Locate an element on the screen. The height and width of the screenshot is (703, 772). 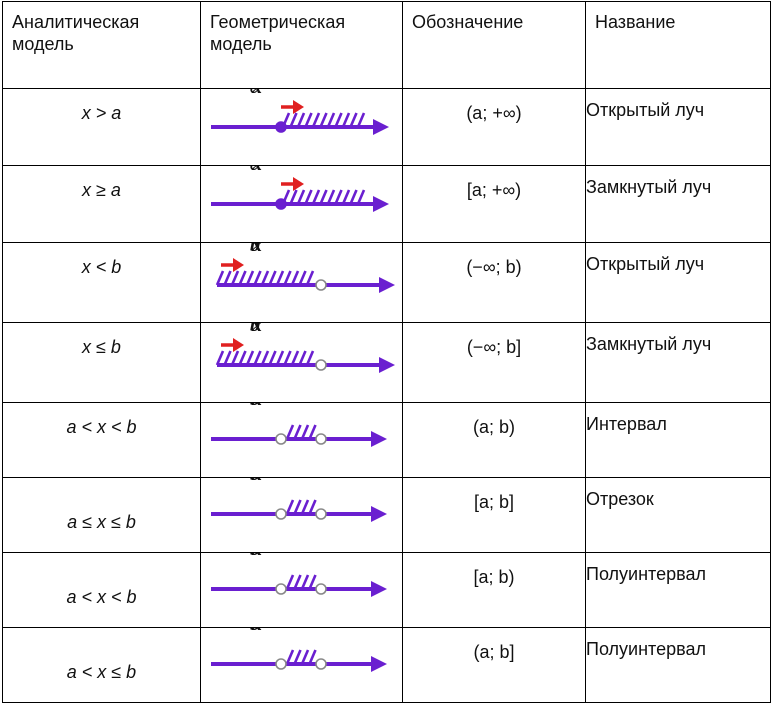
header-analytic: Аналитическая модель is located at coordinates (101, 45).